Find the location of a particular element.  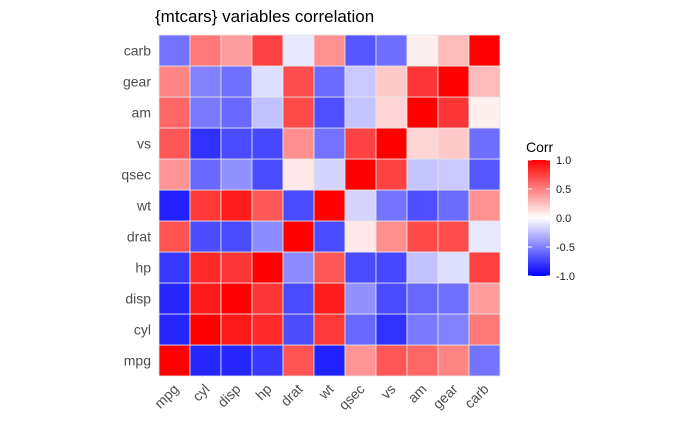

x-tick-label-drat: drat is located at coordinates (291, 395).